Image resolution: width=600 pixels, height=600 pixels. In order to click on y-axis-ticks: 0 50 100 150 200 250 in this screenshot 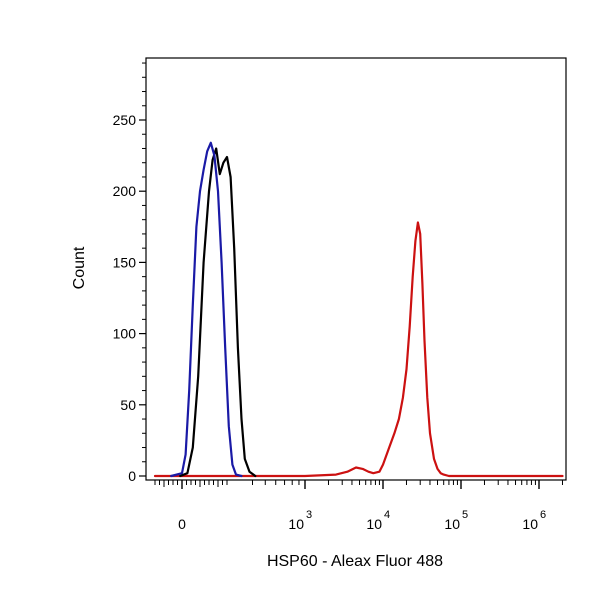, I will do `click(129, 273)`.